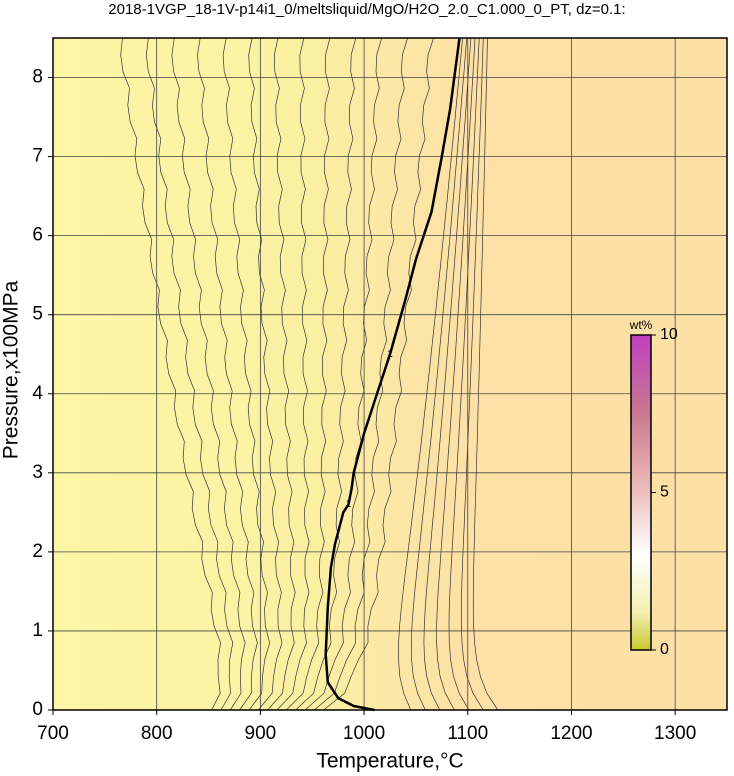 Image resolution: width=734 pixels, height=776 pixels. I want to click on colorbar-label: wt%, so click(641, 325).